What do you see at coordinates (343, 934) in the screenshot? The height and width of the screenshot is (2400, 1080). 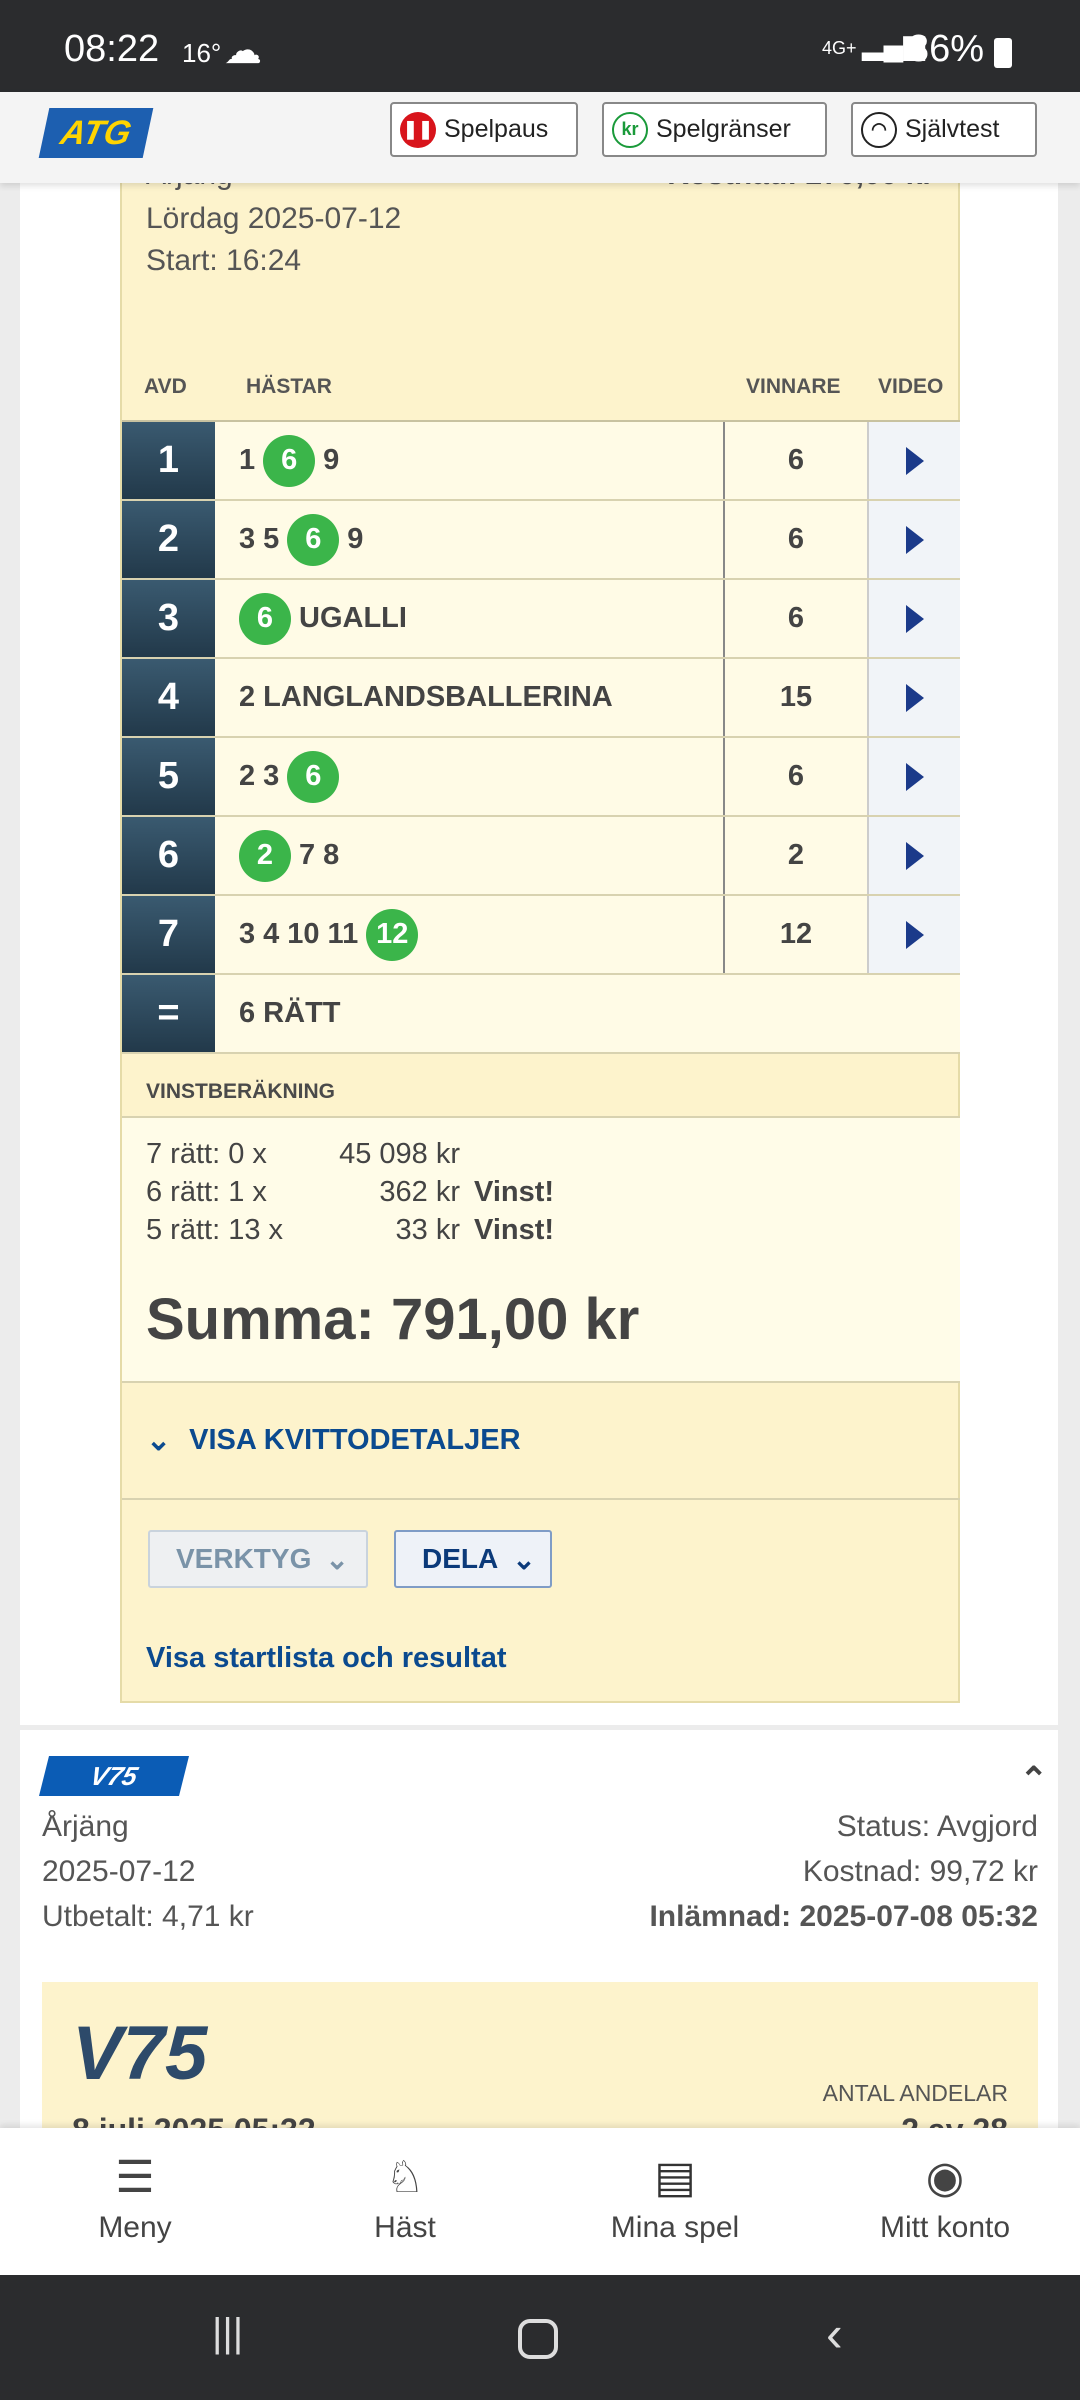 I see `horse: 11` at bounding box center [343, 934].